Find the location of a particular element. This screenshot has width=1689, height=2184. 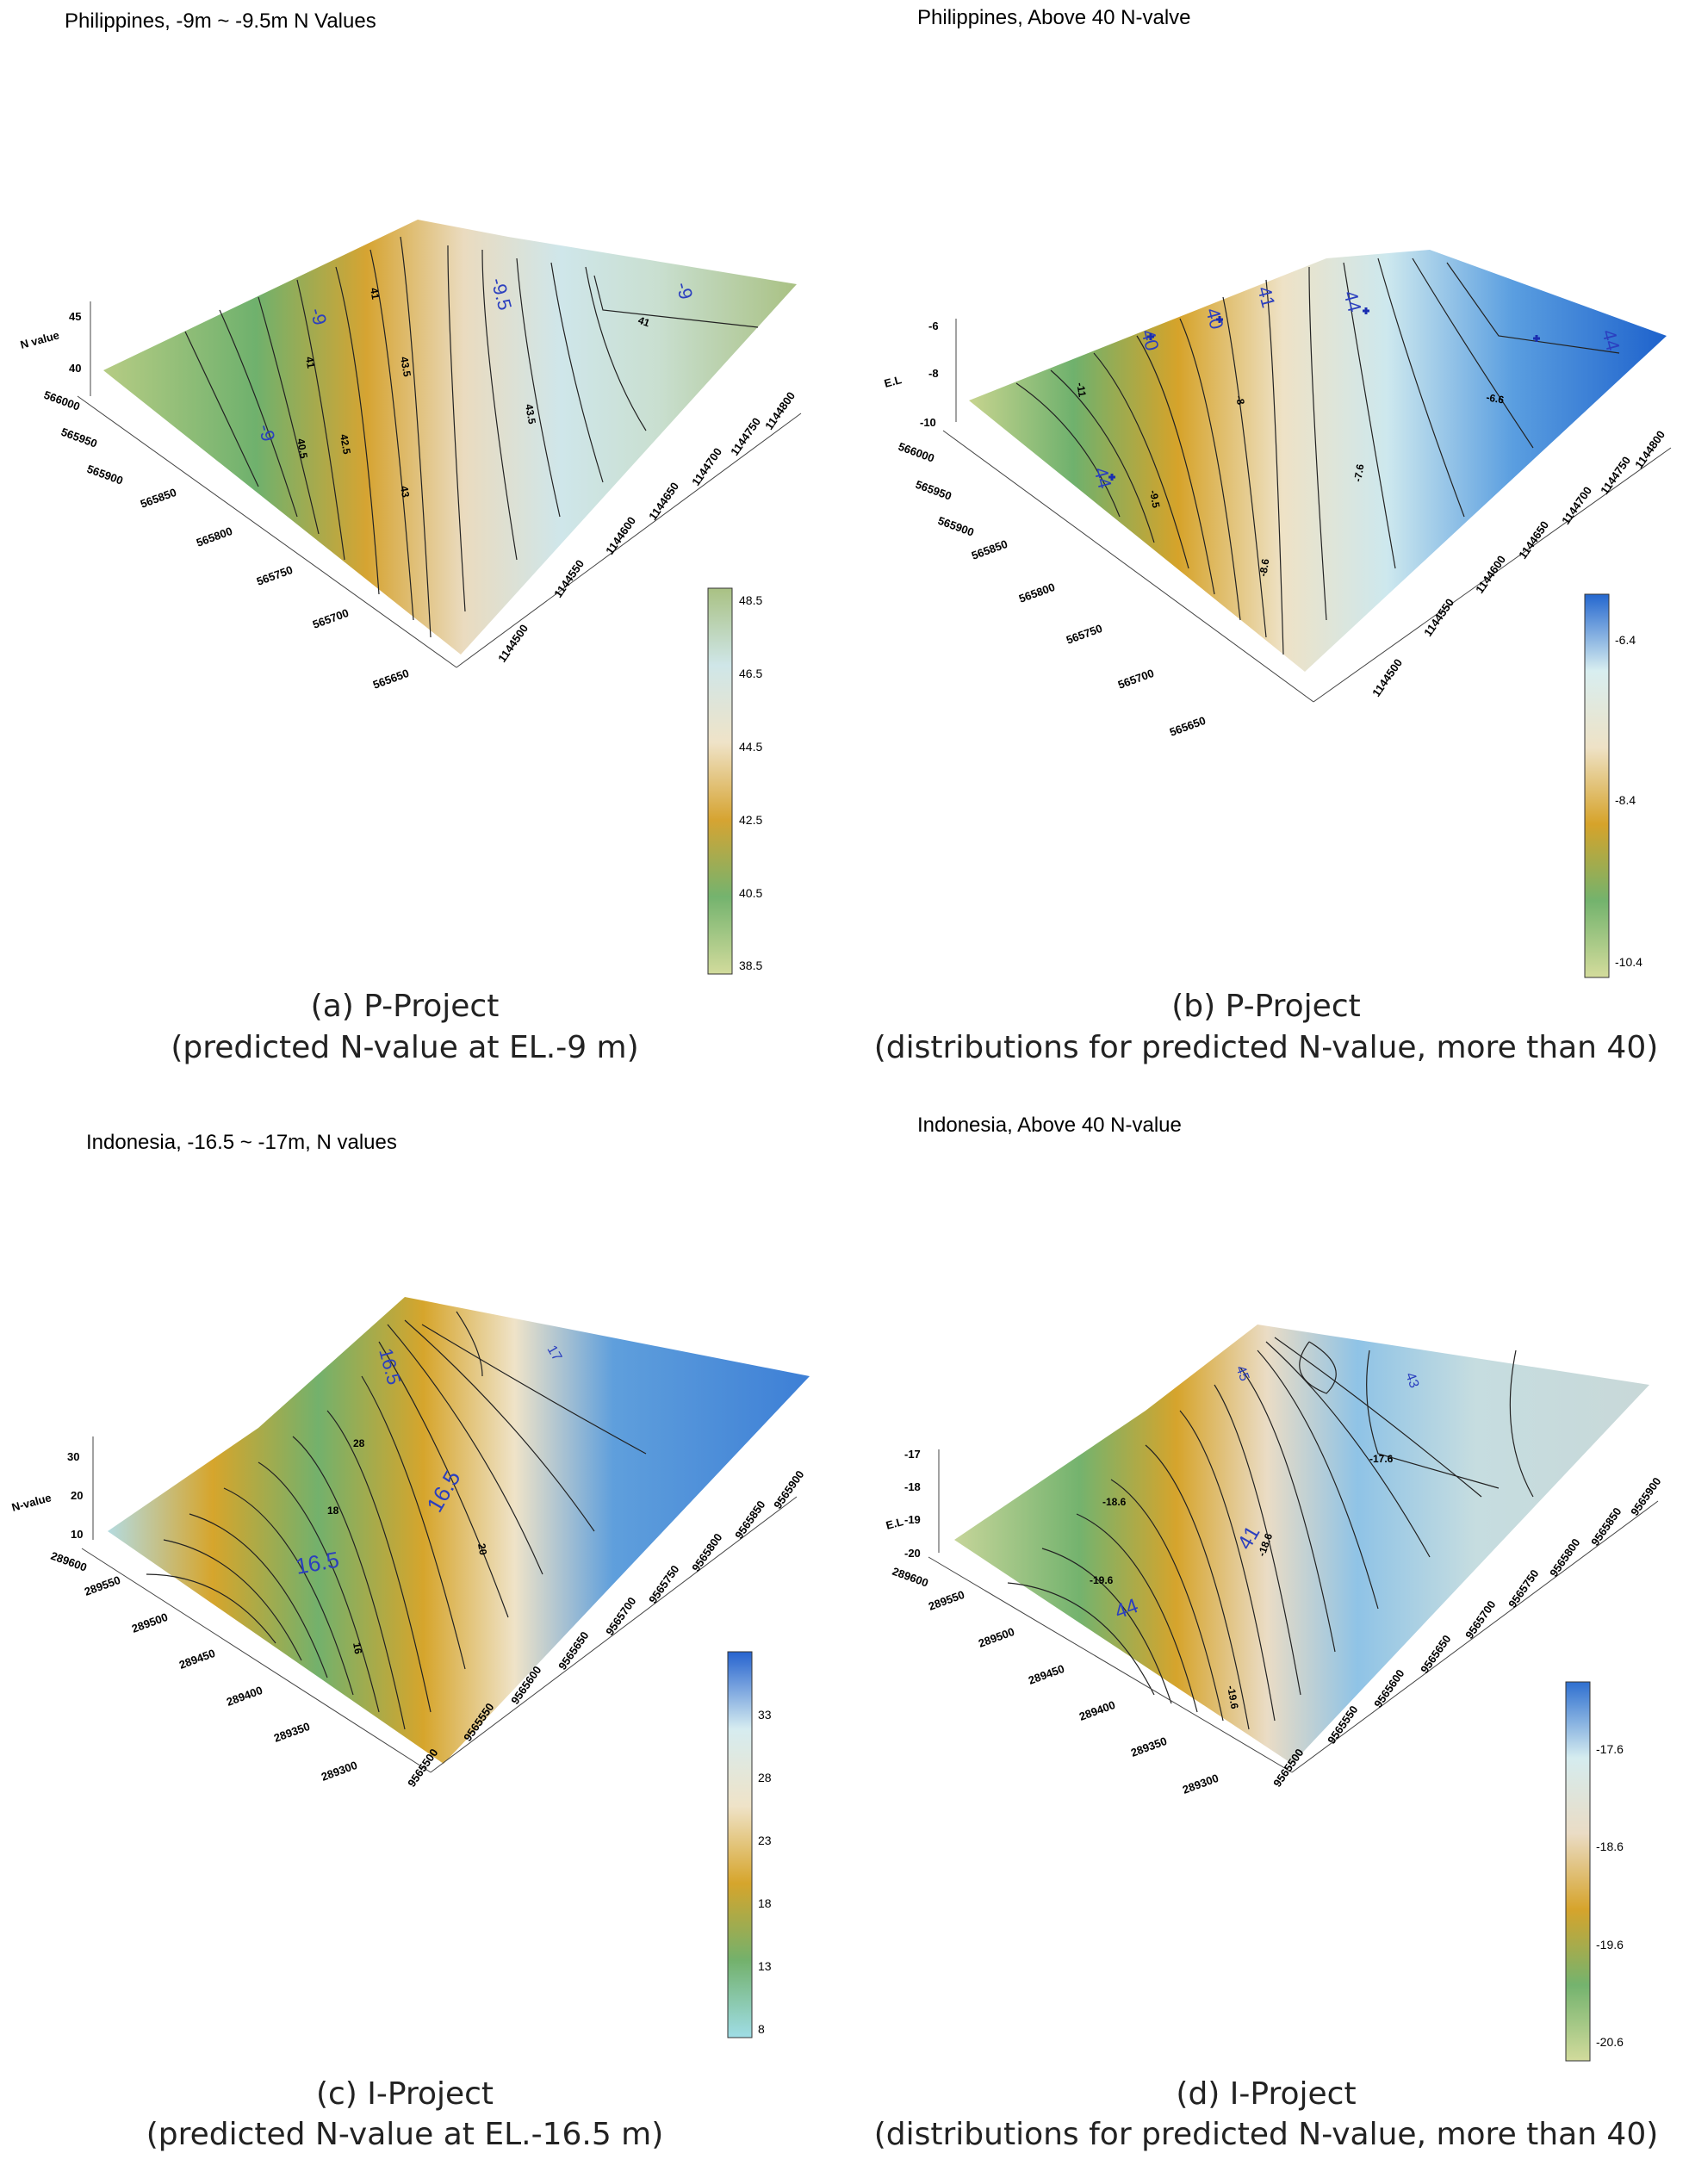

x-tick: 1144500 is located at coordinates (513, 643).